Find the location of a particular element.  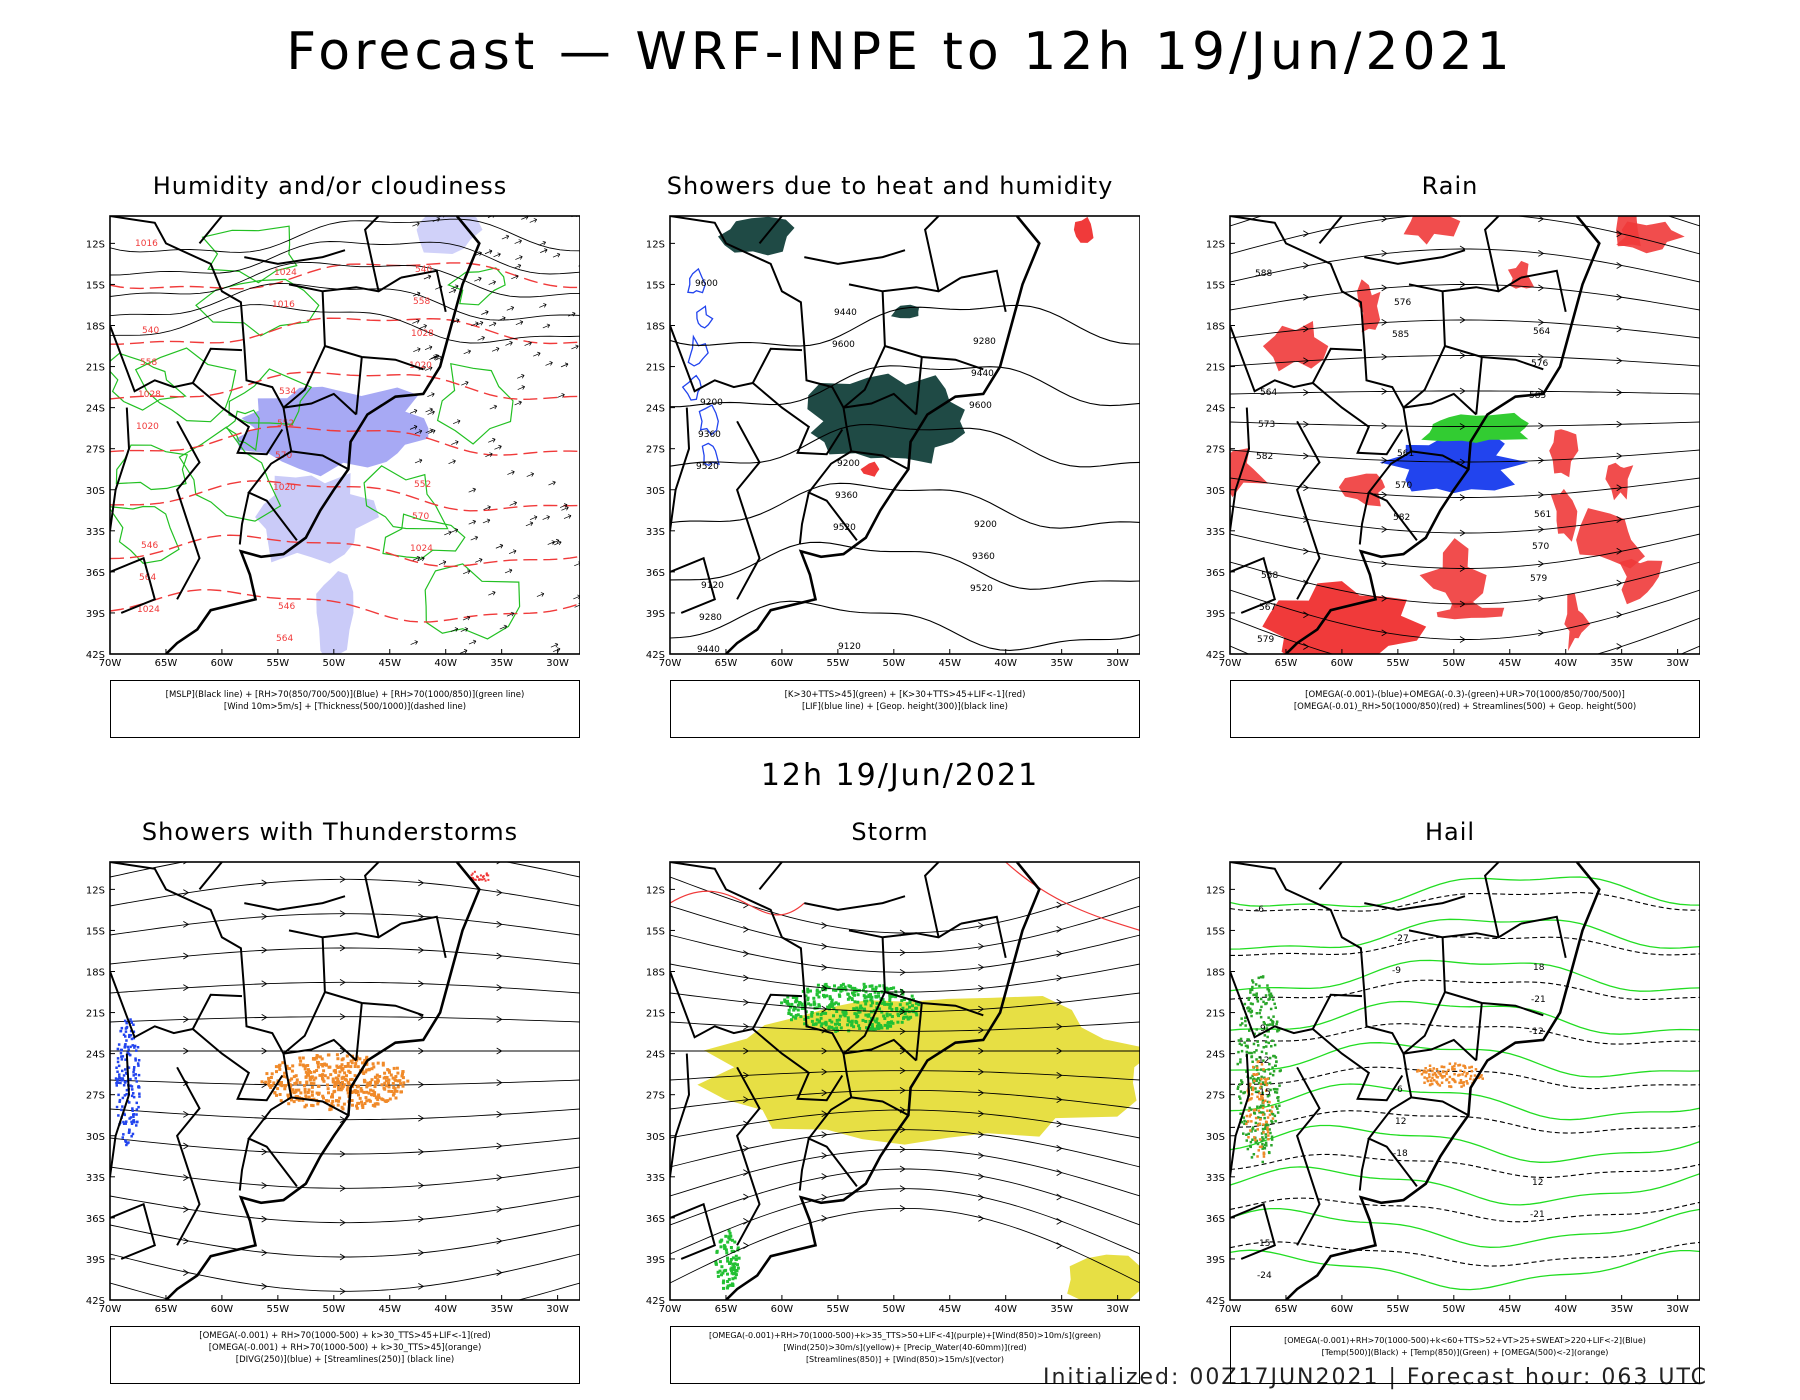

lat-tick-label: 24S is located at coordinates (655, 1055).